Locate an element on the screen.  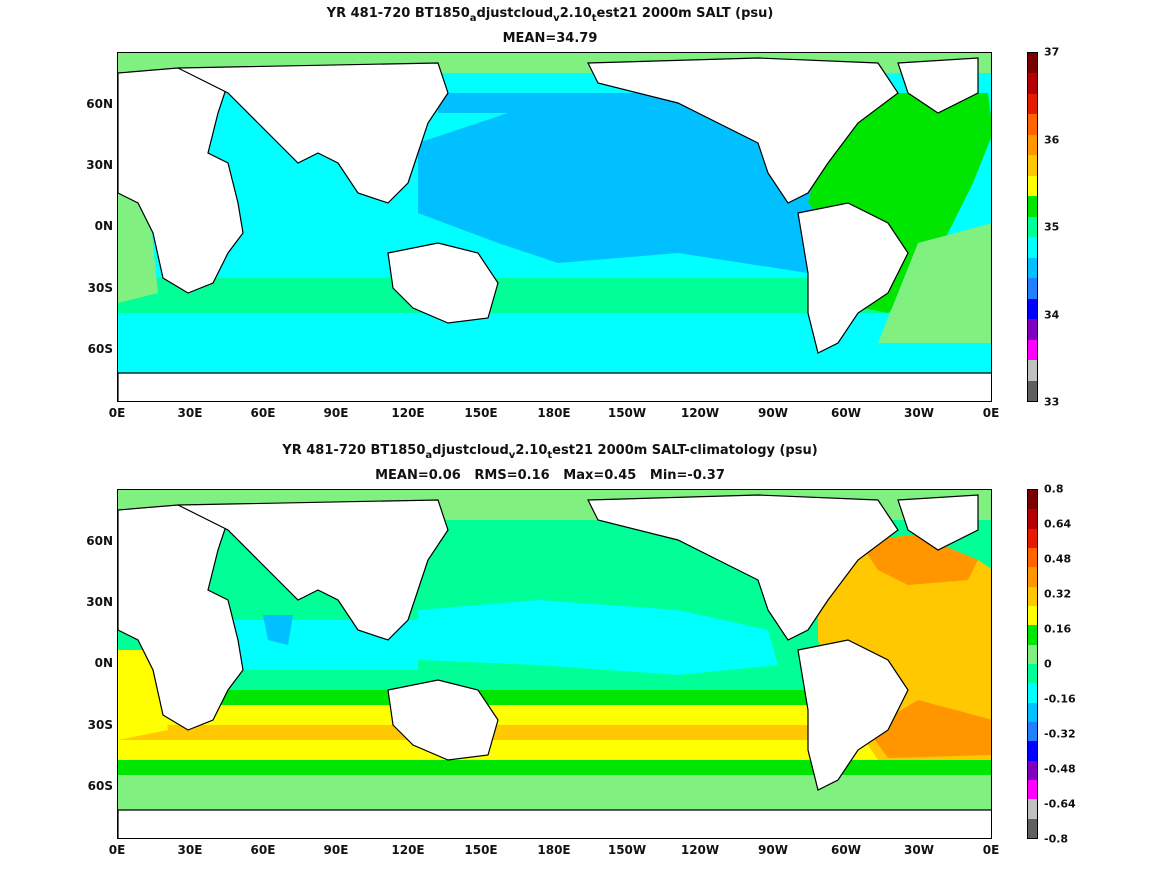
xtick: 150E is located at coordinates (481, 413).